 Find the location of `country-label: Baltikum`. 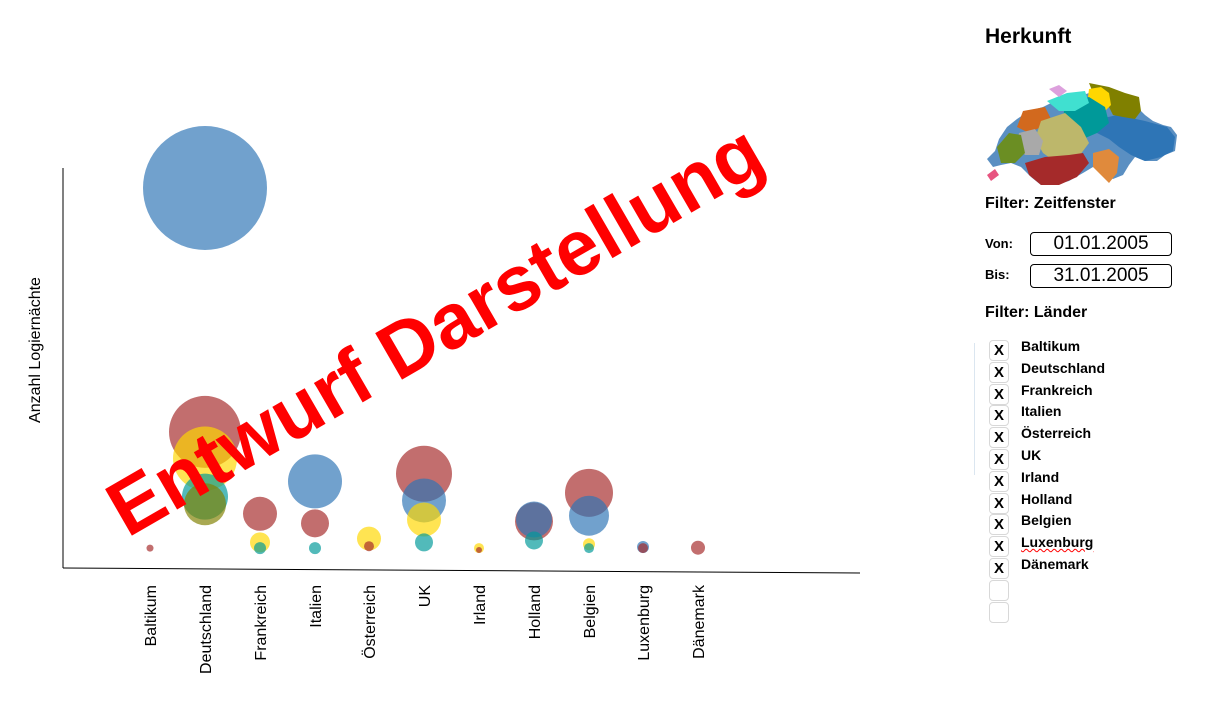

country-label: Baltikum is located at coordinates (1051, 346).